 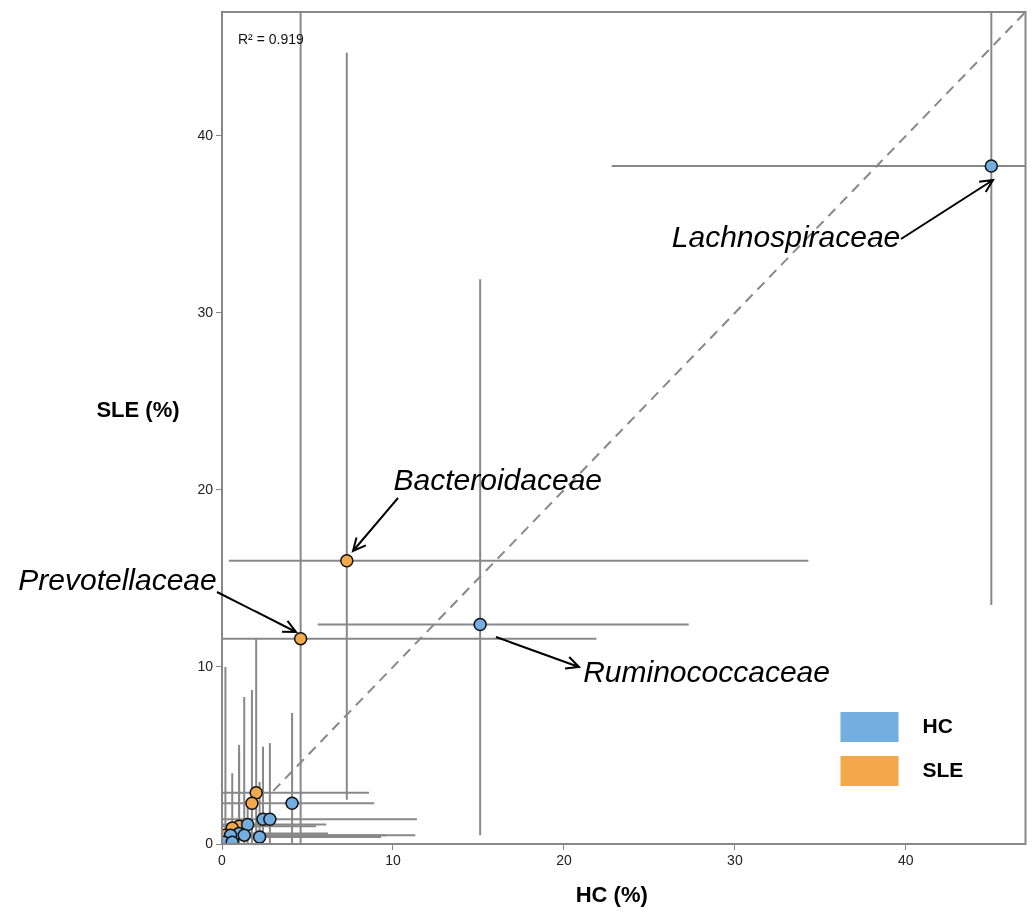 I want to click on legend-label: HC, so click(x=937, y=725).